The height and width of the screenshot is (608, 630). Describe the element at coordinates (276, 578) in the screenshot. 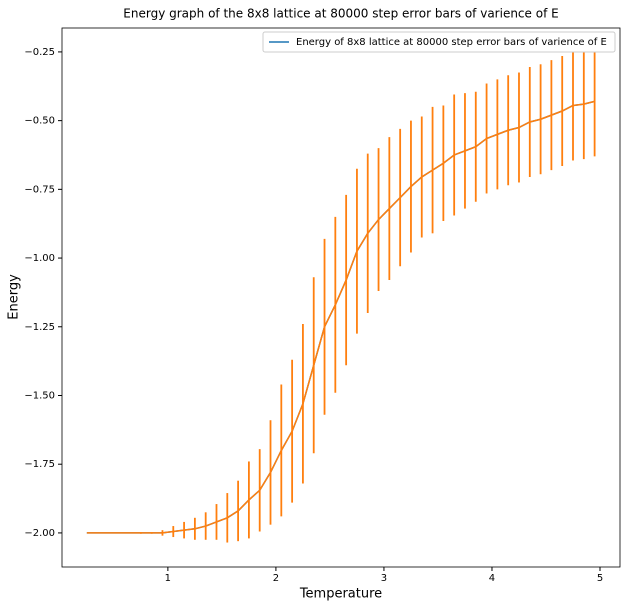

I see `x-tick-label: 2` at that location.